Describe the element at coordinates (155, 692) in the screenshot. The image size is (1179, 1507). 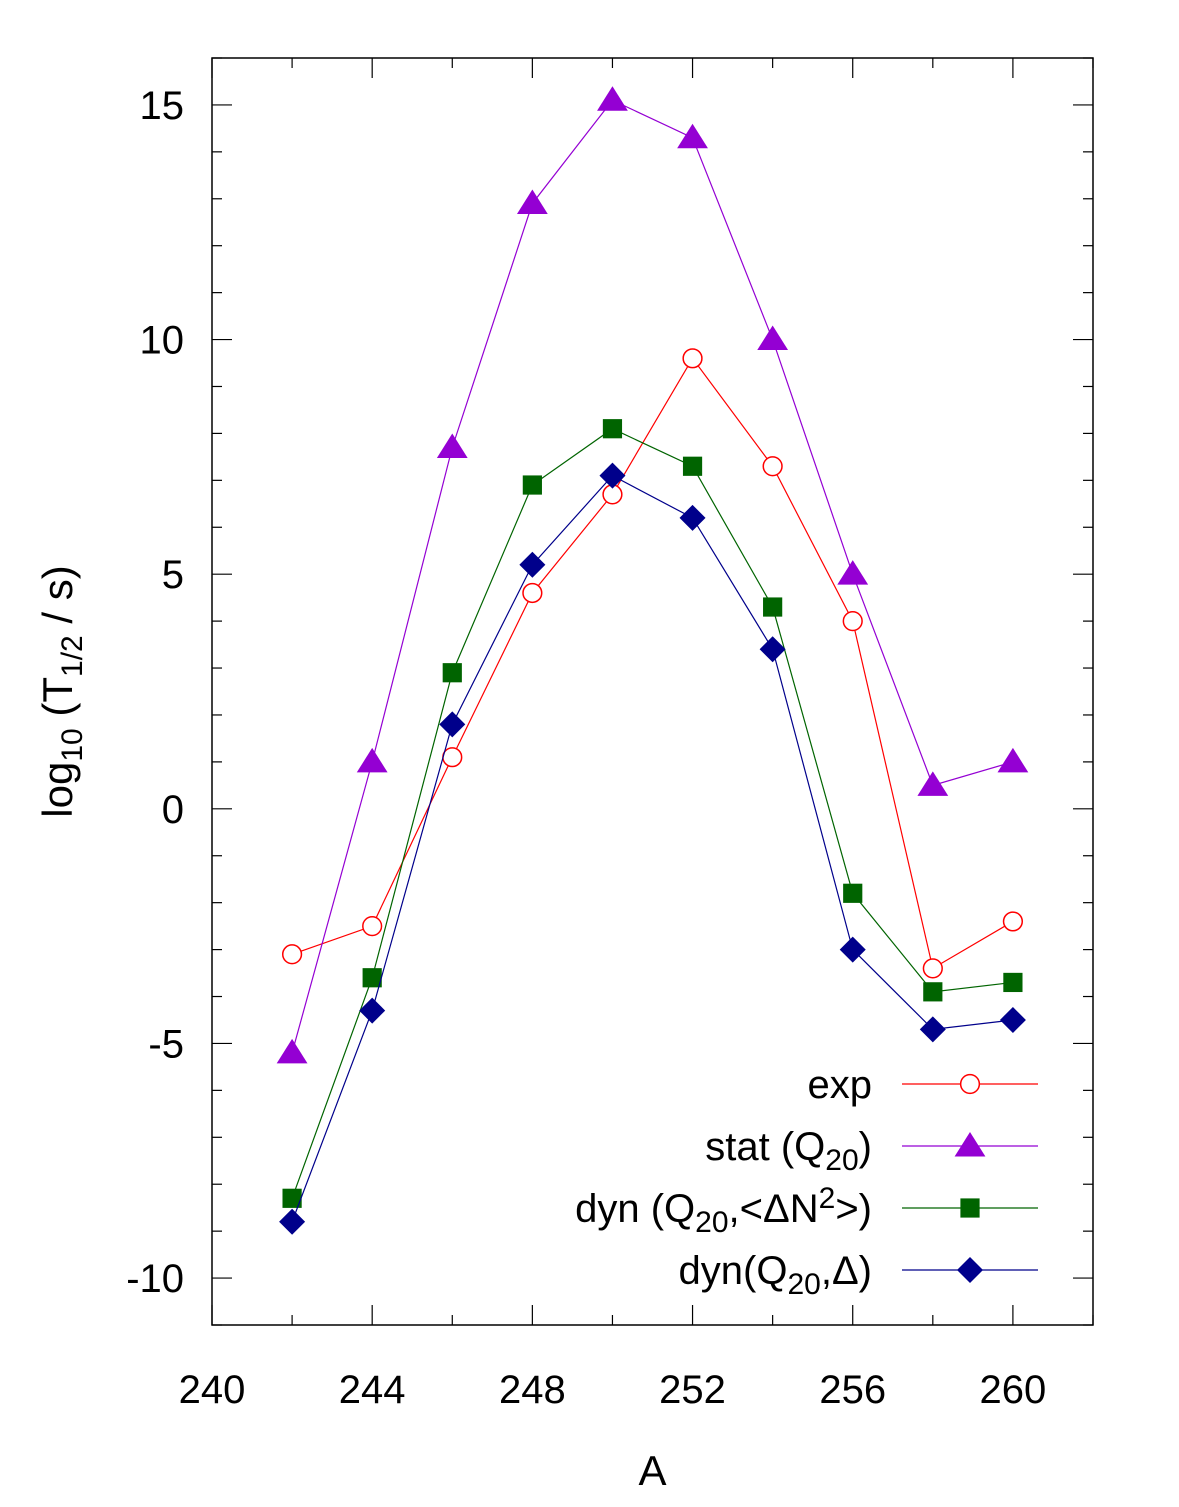
I see `y-tick-labels: -10 -5 0 5 10 15` at that location.